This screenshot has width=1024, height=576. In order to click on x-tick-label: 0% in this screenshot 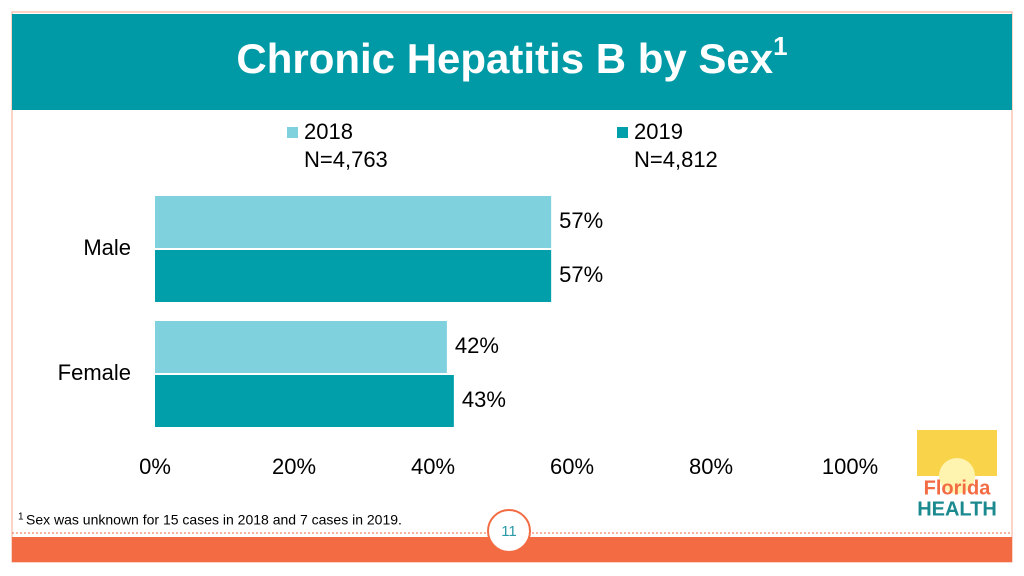, I will do `click(155, 466)`.